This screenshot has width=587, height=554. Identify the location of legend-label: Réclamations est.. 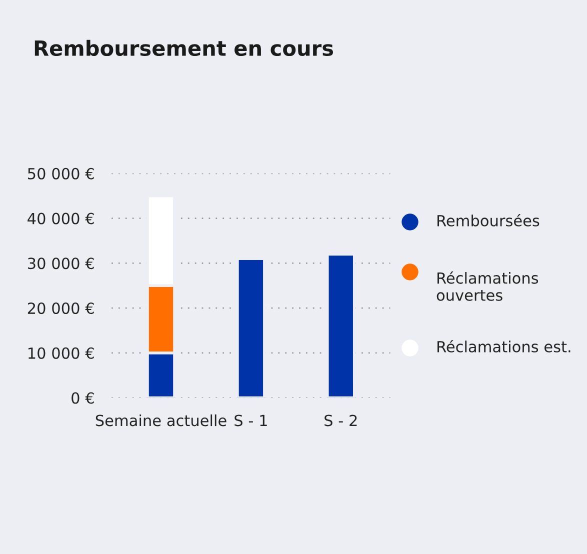
(504, 346).